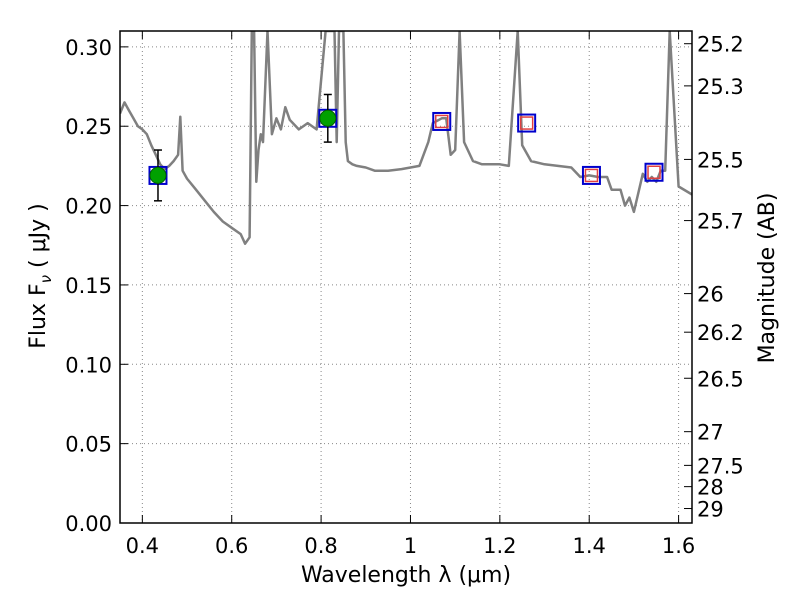 The image size is (800, 600). What do you see at coordinates (499, 546) in the screenshot?
I see `x-tick-label: 1.2` at bounding box center [499, 546].